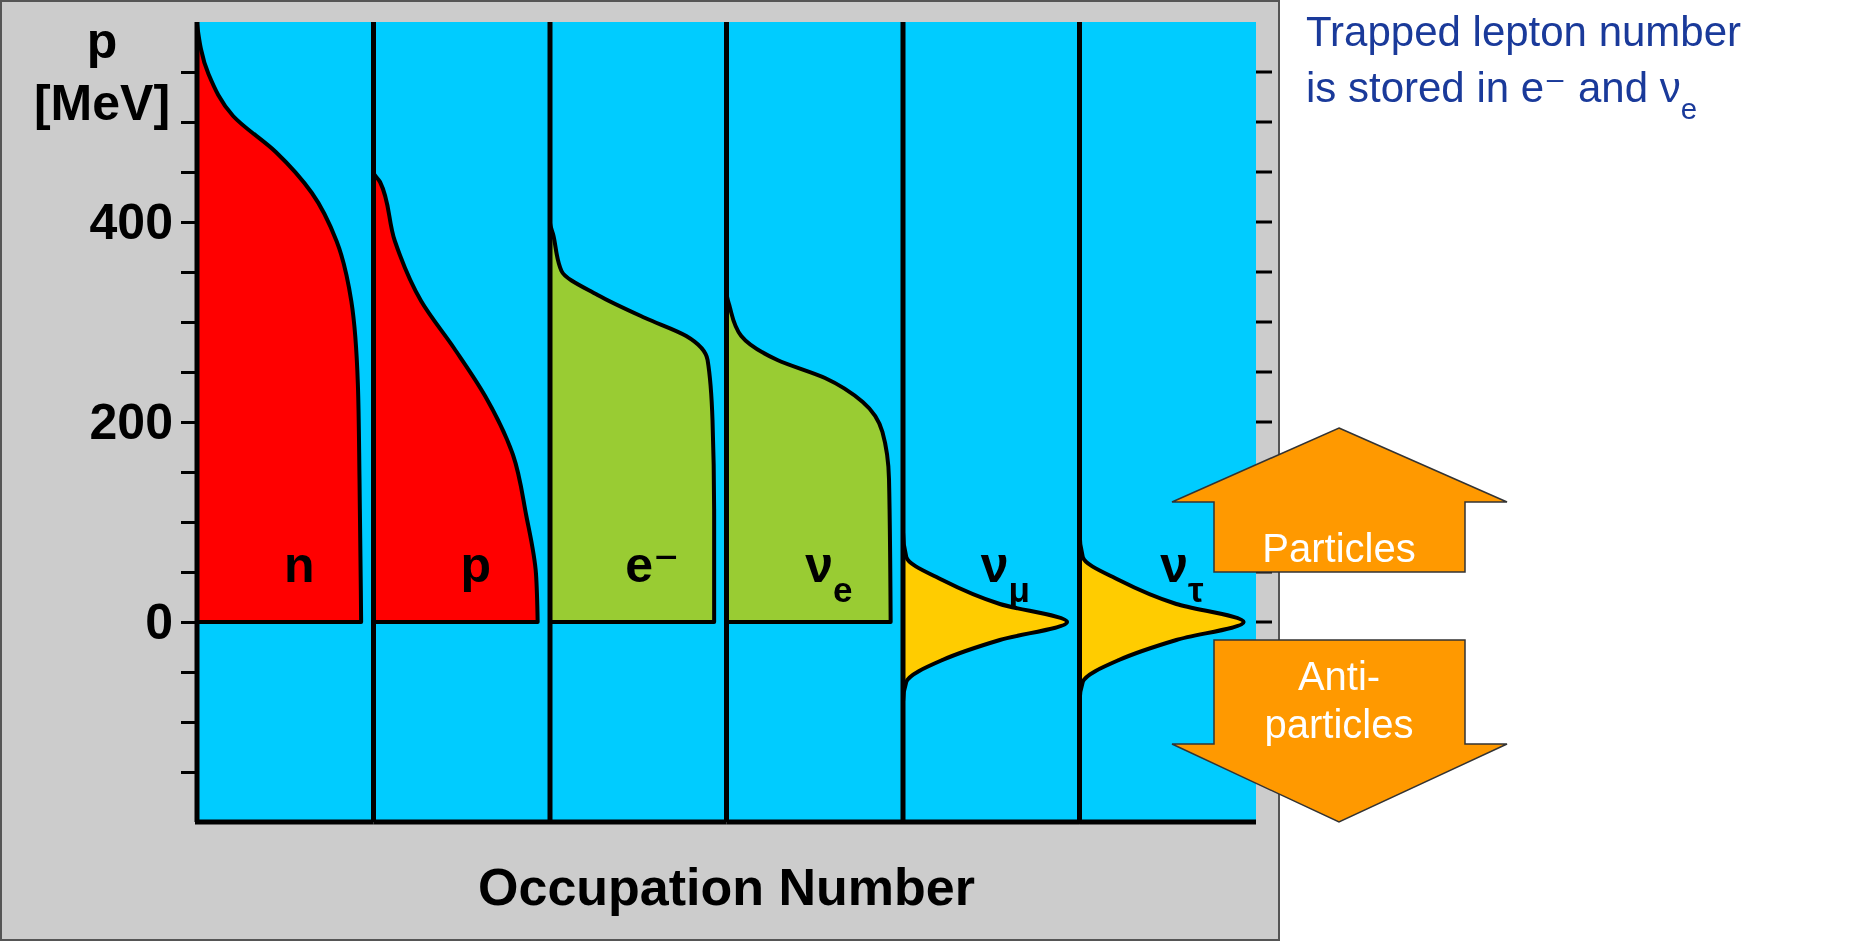 This screenshot has height=942, width=1876. What do you see at coordinates (1182, 573) in the screenshot?
I see `text: ν$_{τ}$` at bounding box center [1182, 573].